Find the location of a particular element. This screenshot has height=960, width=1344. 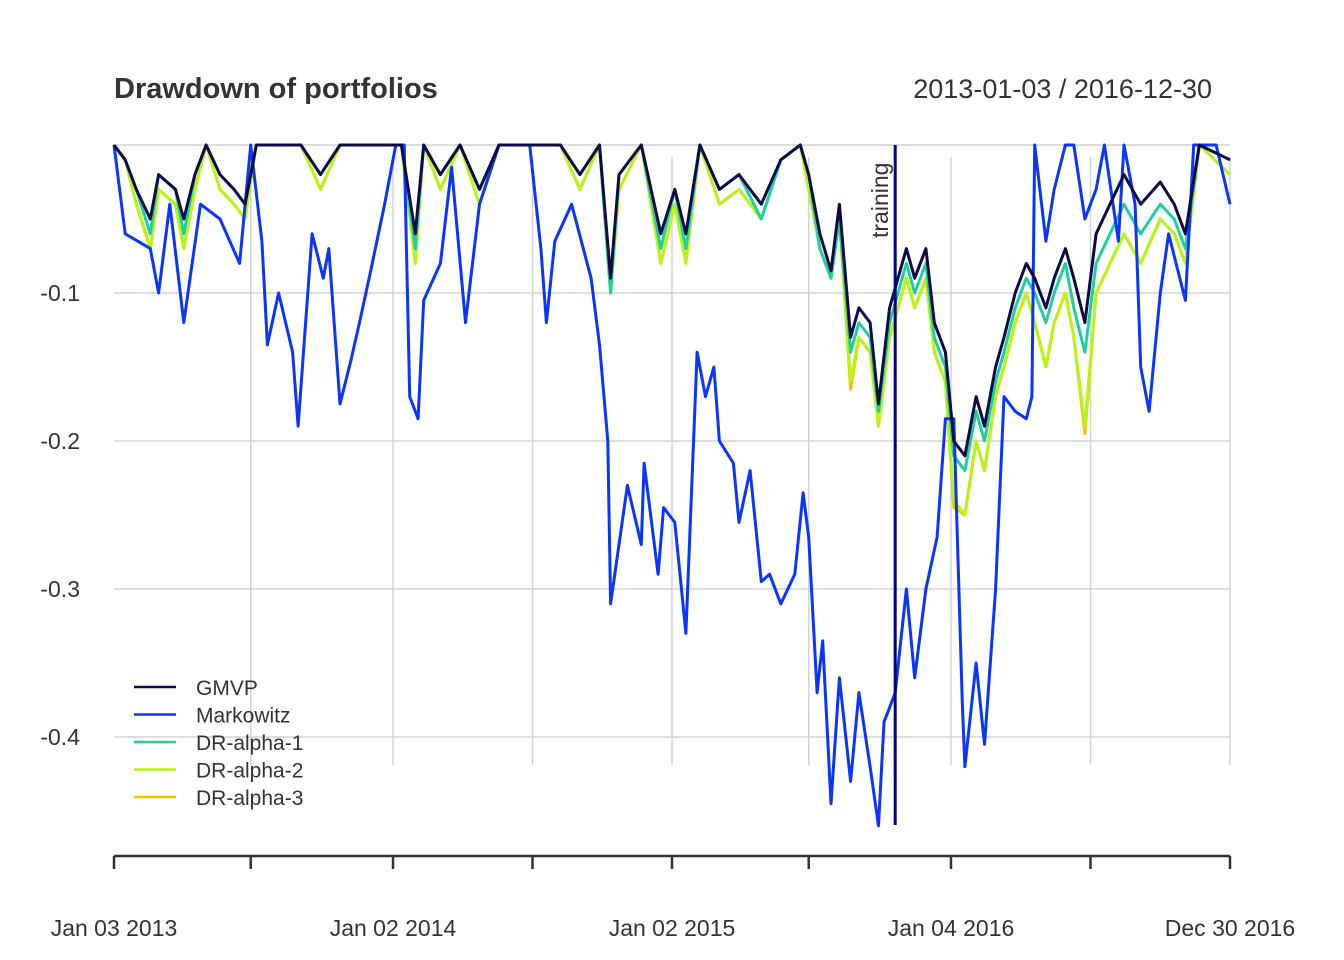

x-tick-label: Jan 02 2014 is located at coordinates (393, 928).